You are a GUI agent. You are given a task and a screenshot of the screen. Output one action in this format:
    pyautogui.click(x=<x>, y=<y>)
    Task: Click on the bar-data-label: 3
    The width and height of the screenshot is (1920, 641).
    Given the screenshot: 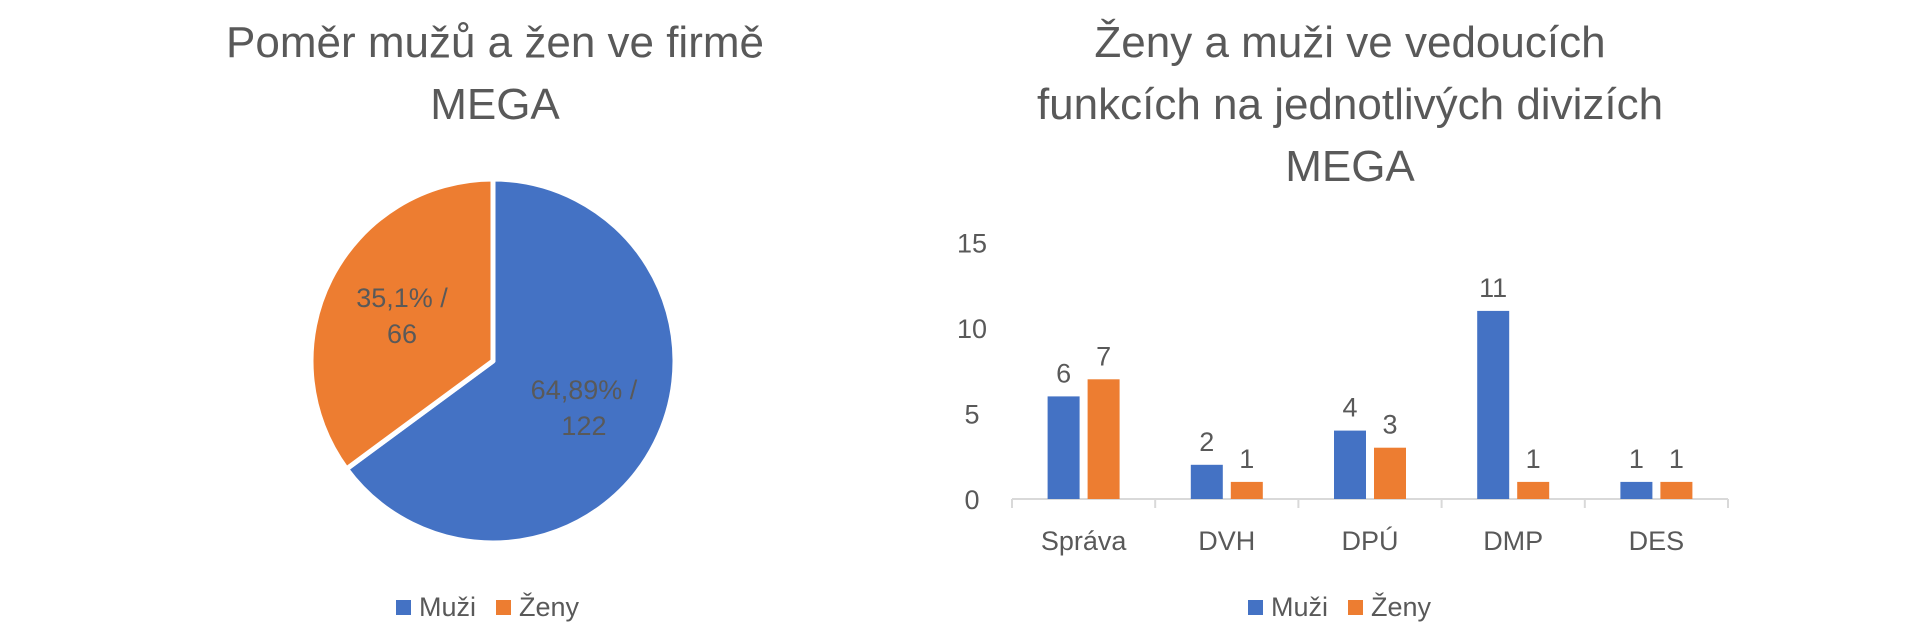 What is the action you would take?
    pyautogui.click(x=1389, y=425)
    